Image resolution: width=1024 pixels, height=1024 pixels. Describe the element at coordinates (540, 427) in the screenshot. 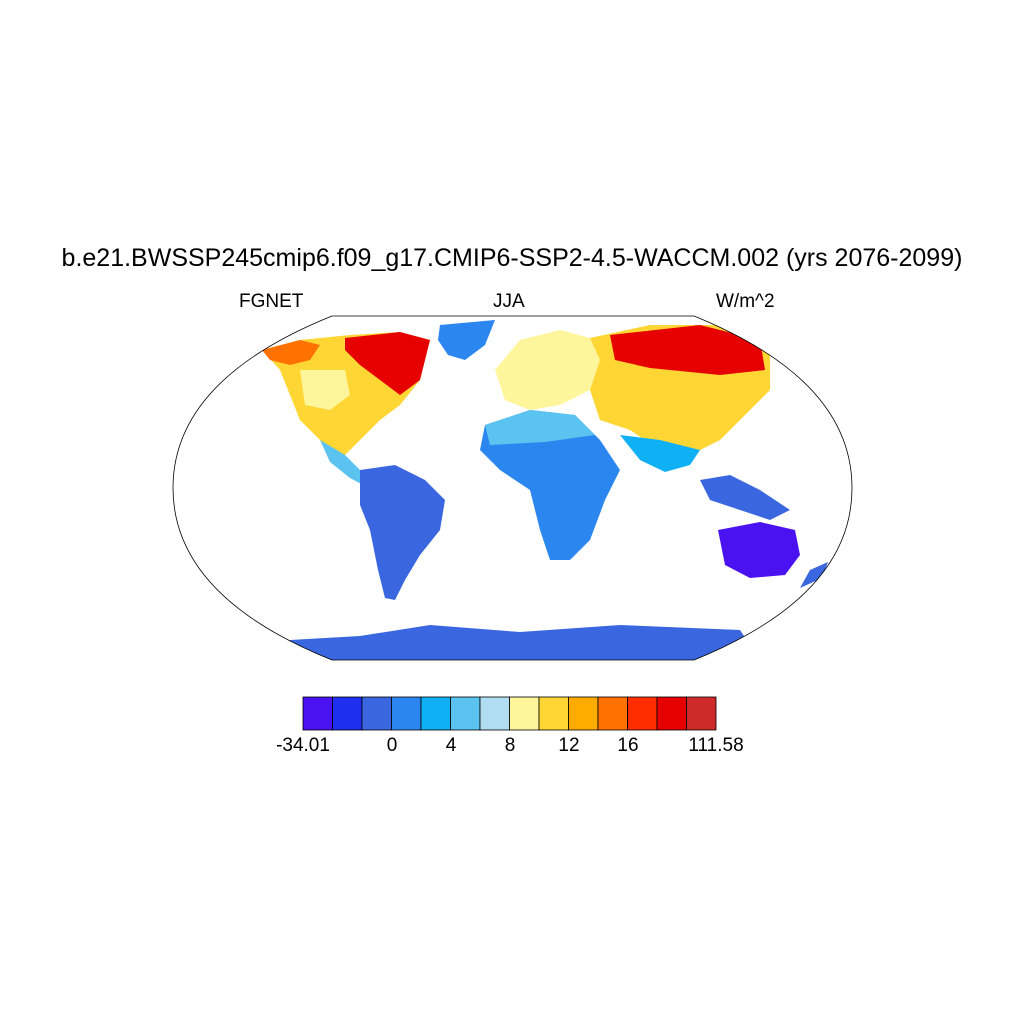

I see `north-africa-region` at that location.